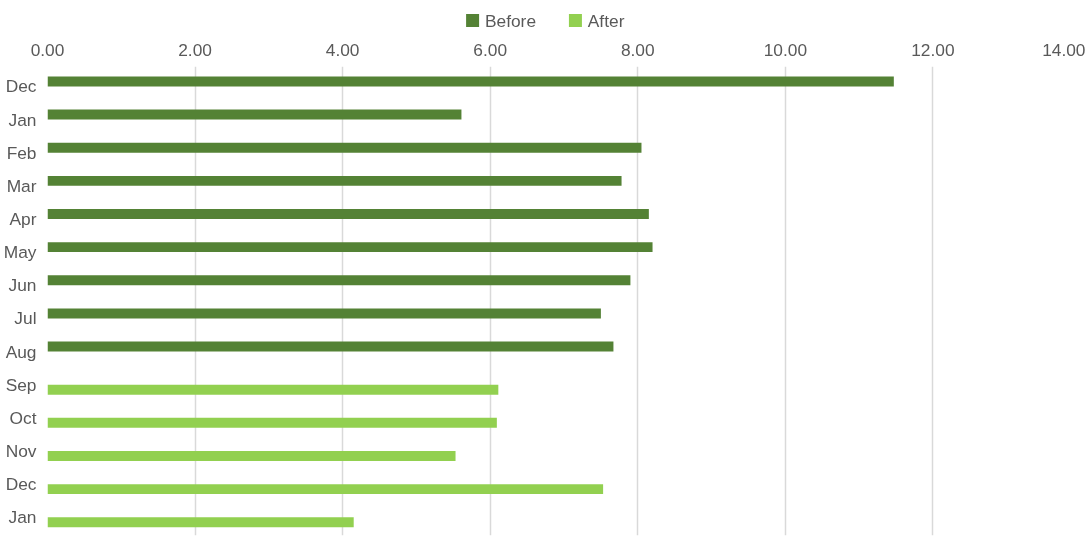 The image size is (1092, 552). I want to click on y-tick-label: May, so click(20, 252).